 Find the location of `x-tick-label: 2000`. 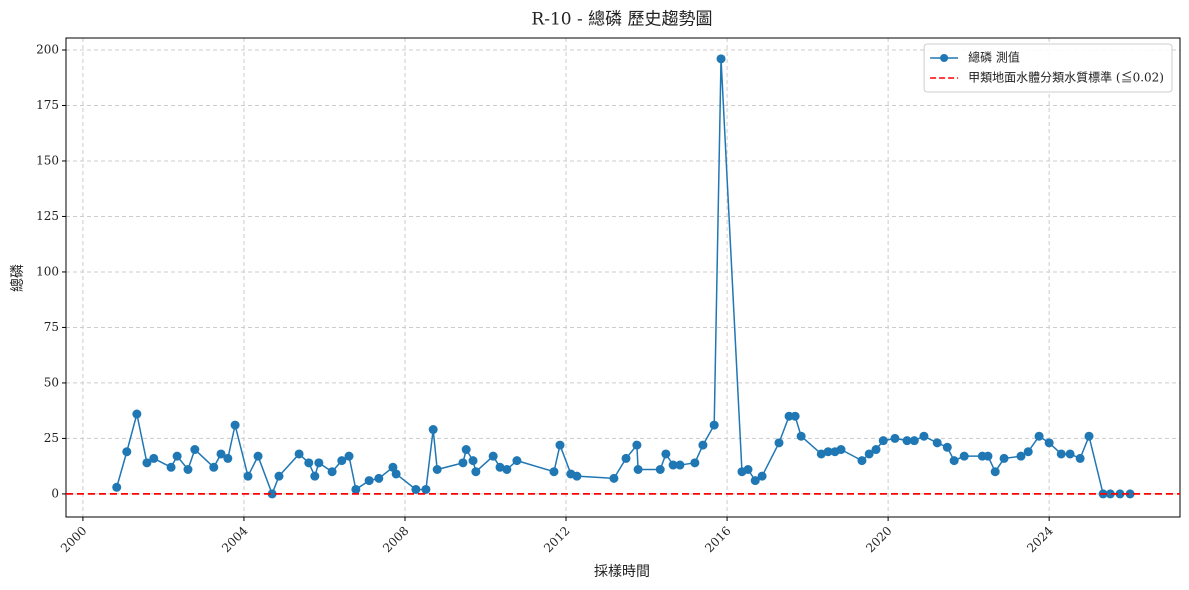

x-tick-label: 2000 is located at coordinates (73, 539).